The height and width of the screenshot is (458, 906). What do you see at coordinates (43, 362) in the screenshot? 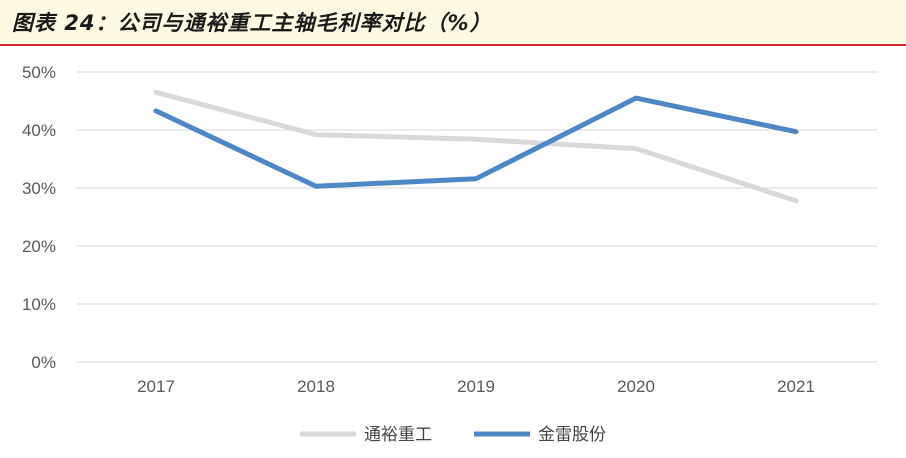
I see `y-tick-label: 0%` at bounding box center [43, 362].